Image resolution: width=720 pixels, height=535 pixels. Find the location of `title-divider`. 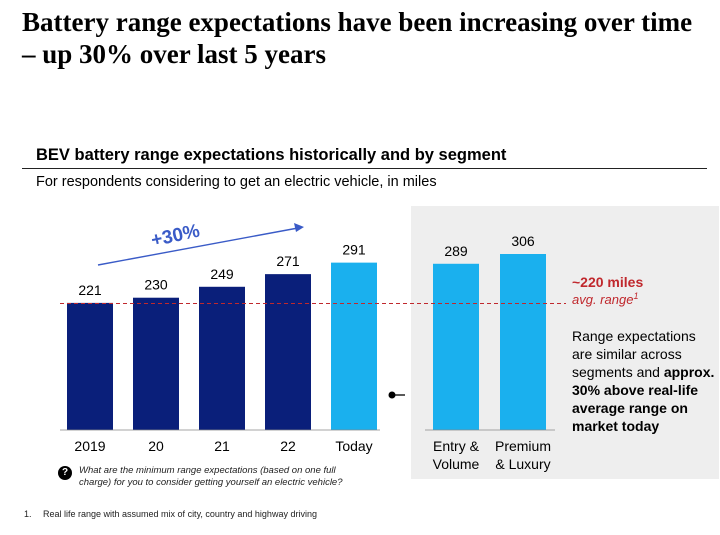

title-divider is located at coordinates (364, 168).